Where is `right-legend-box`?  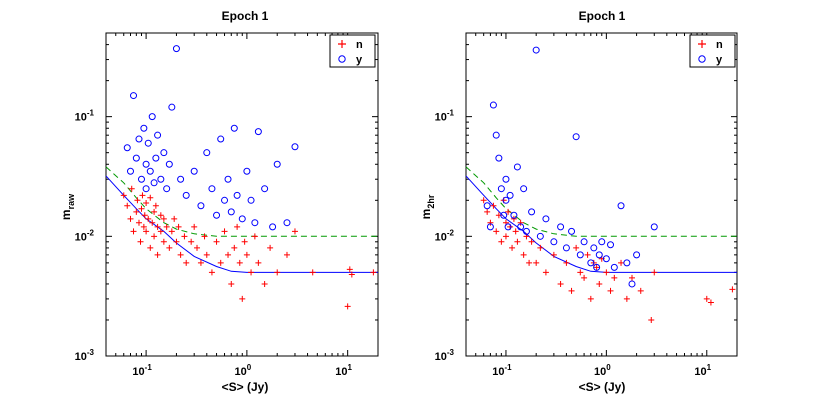
right-legend-box is located at coordinates (712, 51).